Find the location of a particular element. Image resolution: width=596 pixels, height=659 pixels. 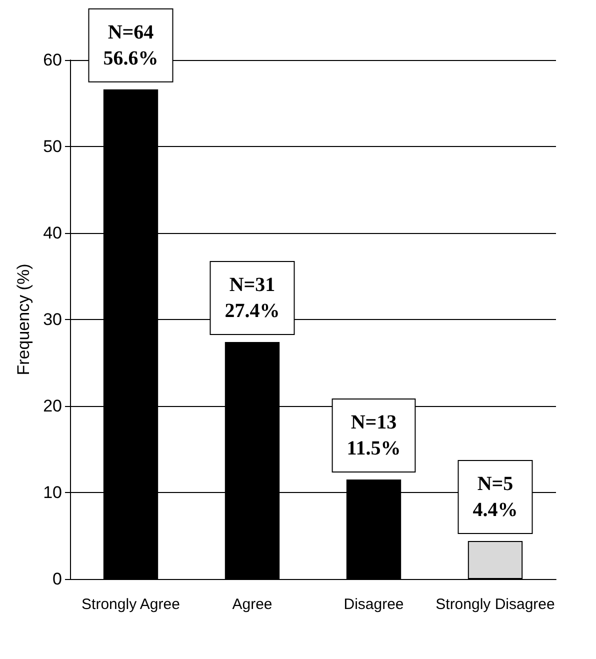

y-tick-label: 40 is located at coordinates (52, 233).